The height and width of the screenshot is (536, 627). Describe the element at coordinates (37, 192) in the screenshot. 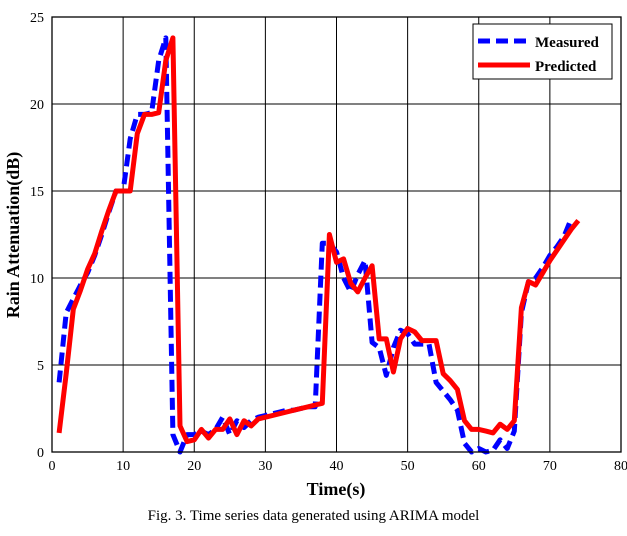

I see `y-tick-label: 15` at that location.